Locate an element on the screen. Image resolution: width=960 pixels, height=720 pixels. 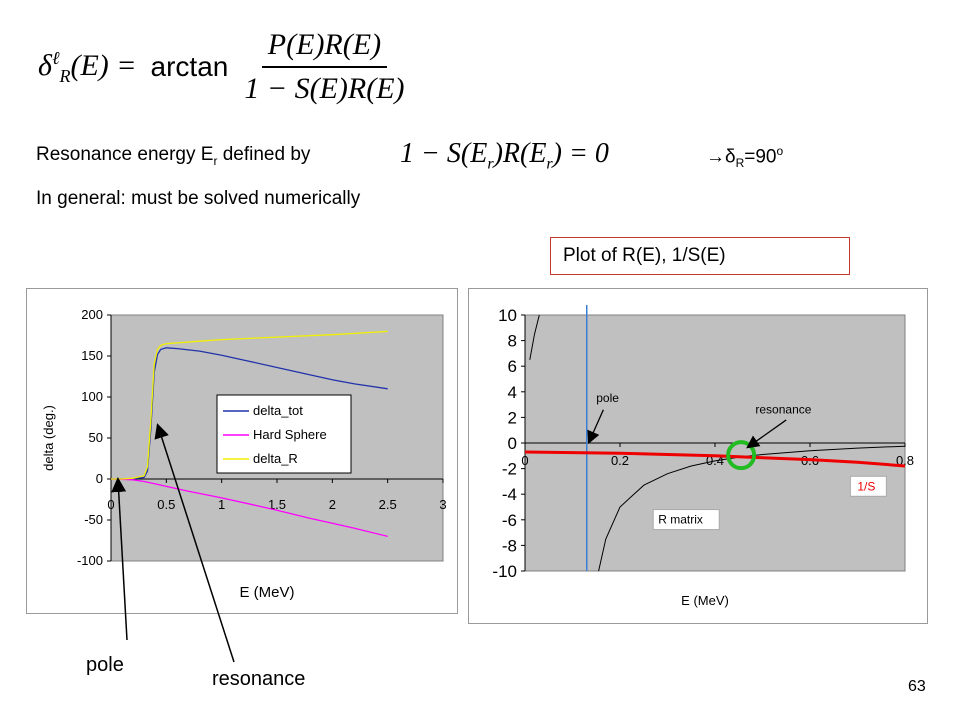
equation-lhs: δℓR(E) = is located at coordinates (87, 66).